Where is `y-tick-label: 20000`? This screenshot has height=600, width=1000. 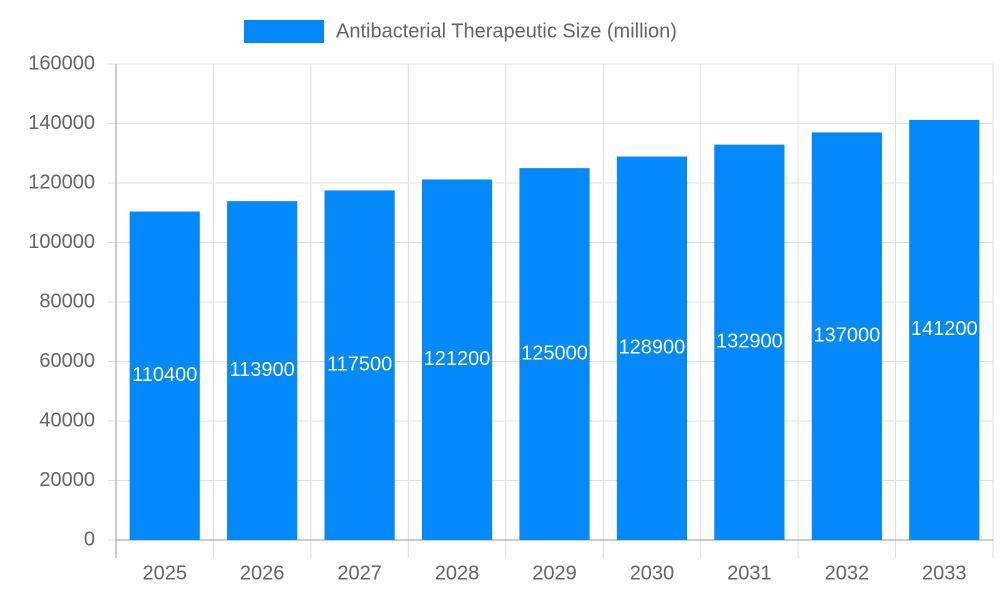
y-tick-label: 20000 is located at coordinates (67, 480).